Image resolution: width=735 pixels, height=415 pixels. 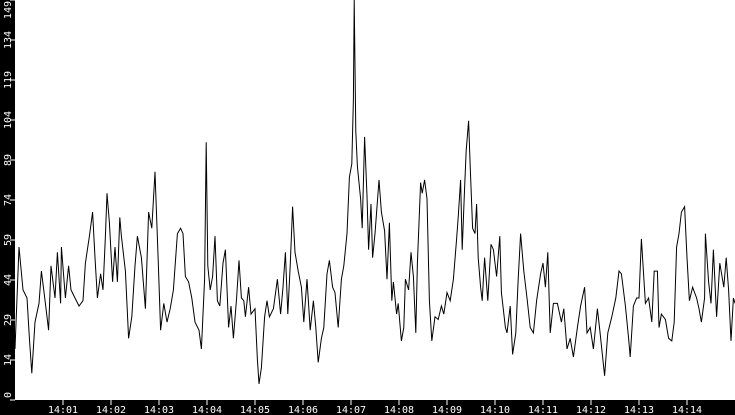 What do you see at coordinates (8, 120) in the screenshot?
I see `y-tick-label: 104` at bounding box center [8, 120].